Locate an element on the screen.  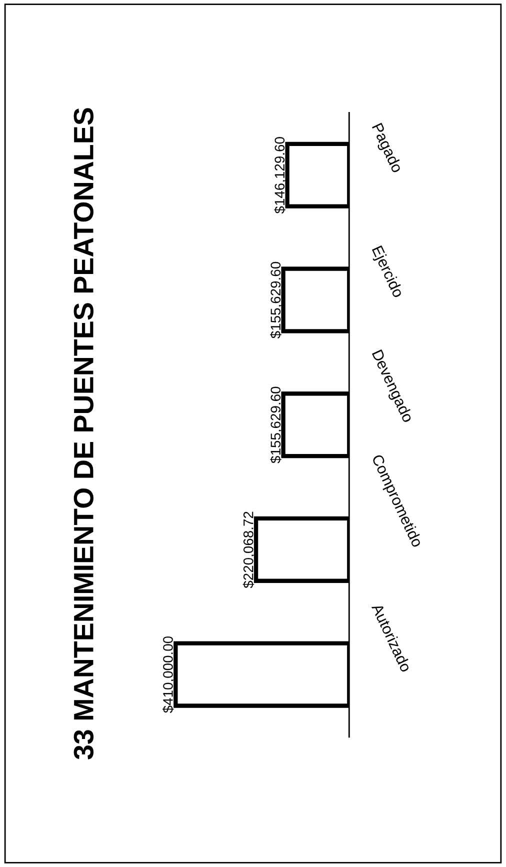
text: 33 MANTENIMIENTO DE PUENTES PEATONALES is located at coordinates (84, 434).